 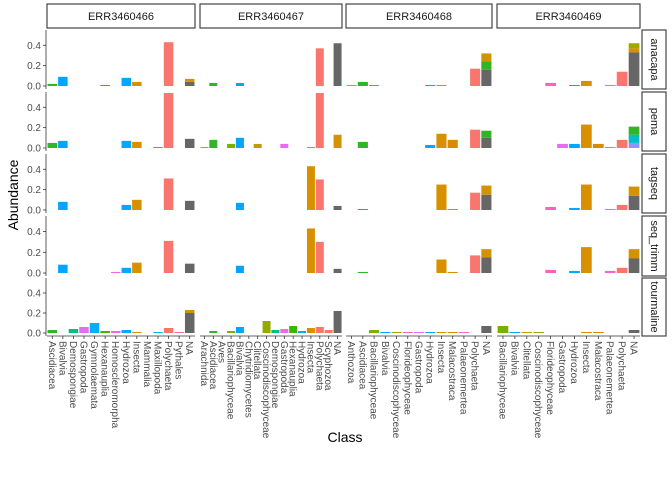 I want to click on bar-tourmaline-ERR3460469-Bivalvia, so click(x=515, y=332).